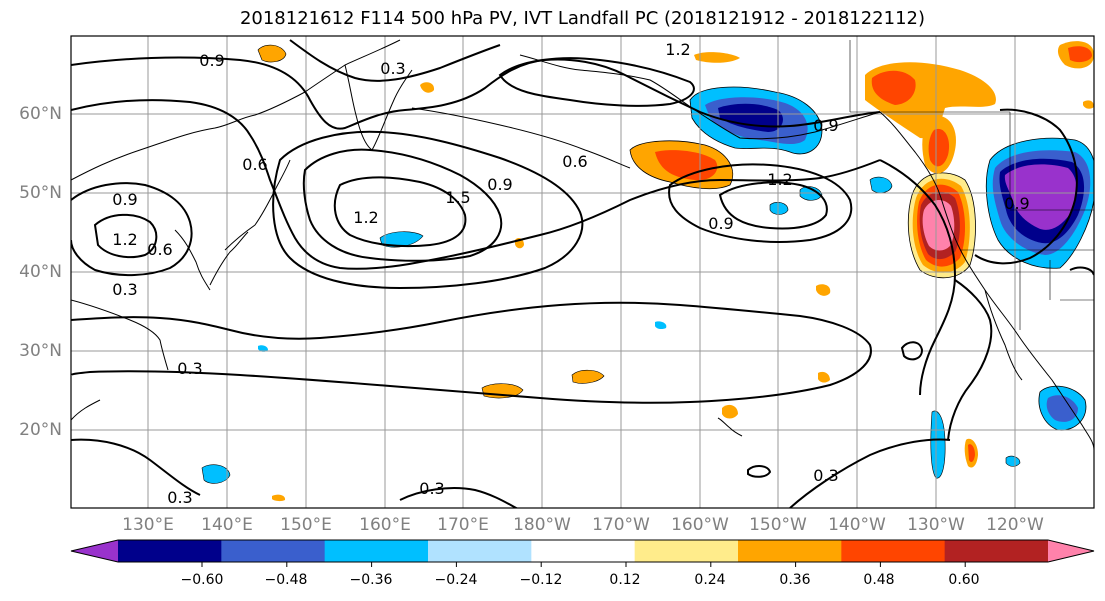  Describe the element at coordinates (795, 580) in the screenshot. I see `colorbar-tick-label: 0.36` at that location.